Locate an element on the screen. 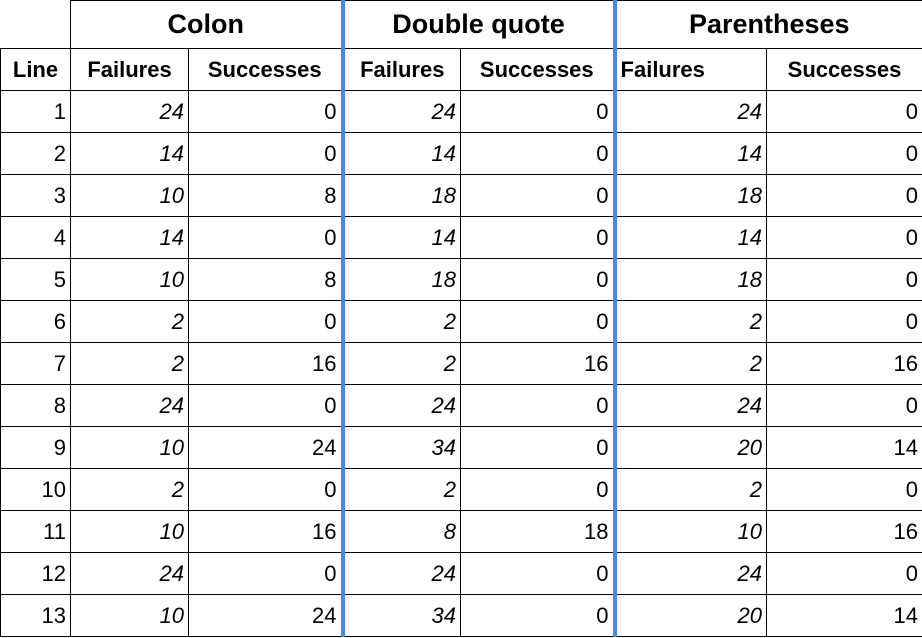 The height and width of the screenshot is (638, 922). cell-double-quote-failures: 18 is located at coordinates (401, 195).